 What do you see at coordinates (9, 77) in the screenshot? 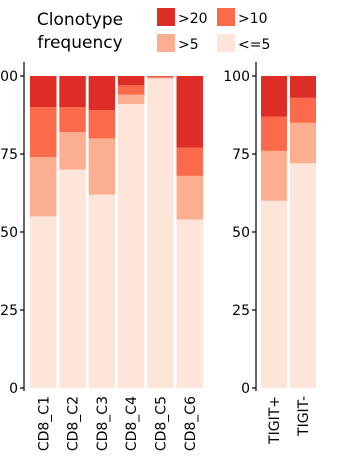
I see `clusters-ytick-label-4: 100` at bounding box center [9, 77].